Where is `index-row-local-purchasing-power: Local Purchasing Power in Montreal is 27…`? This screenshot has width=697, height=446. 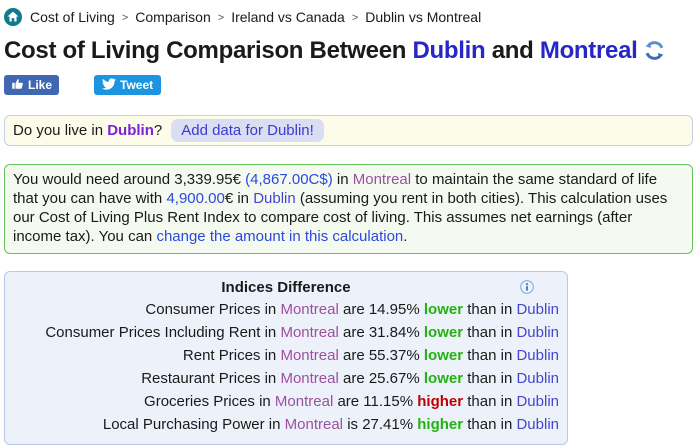 index-row-local-purchasing-power: Local Purchasing Power in Montreal is 27… is located at coordinates (330, 424).